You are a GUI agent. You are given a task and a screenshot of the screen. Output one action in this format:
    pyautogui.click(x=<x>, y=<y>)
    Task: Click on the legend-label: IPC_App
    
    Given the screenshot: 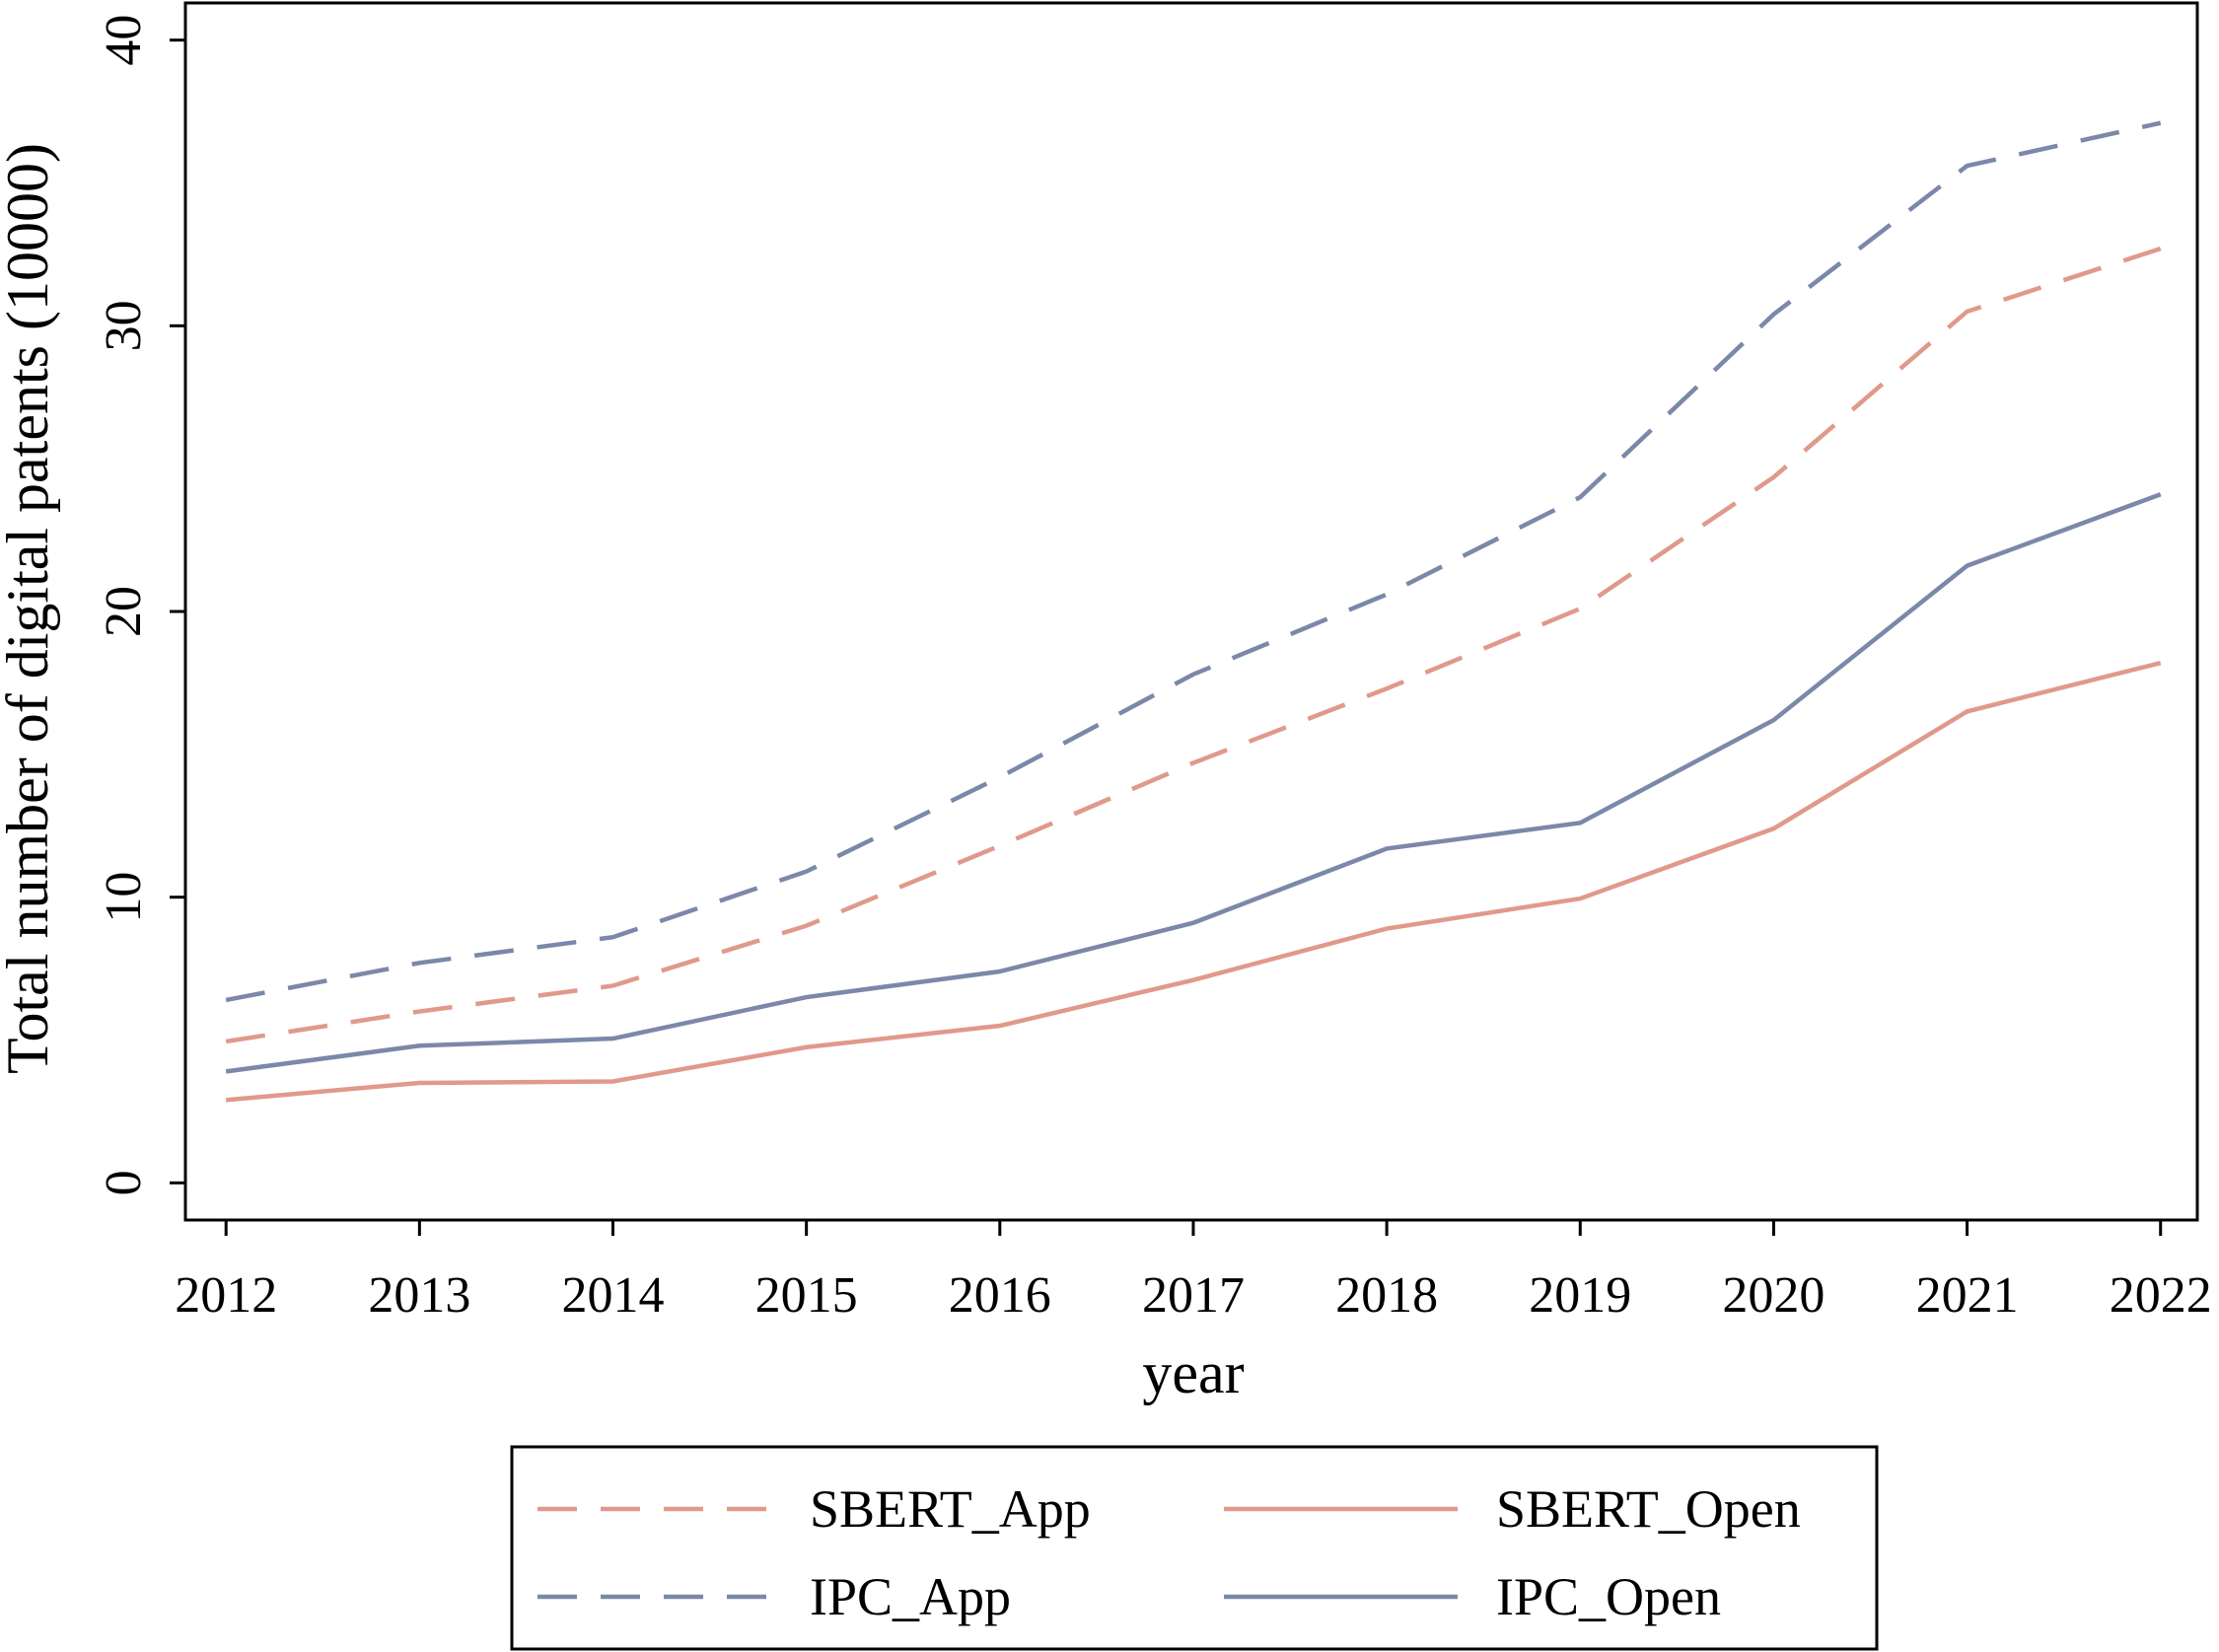 What is the action you would take?
    pyautogui.click(x=910, y=1597)
    